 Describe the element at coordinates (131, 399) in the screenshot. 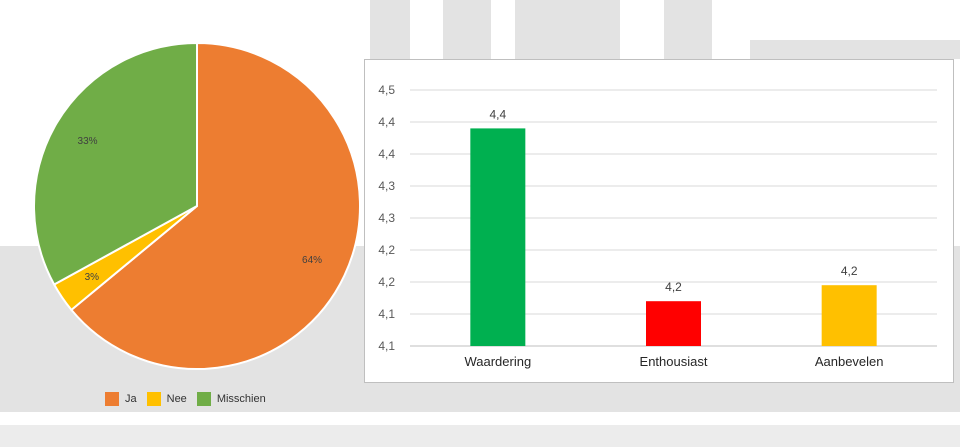

I see `legend-label-ja: Ja` at that location.